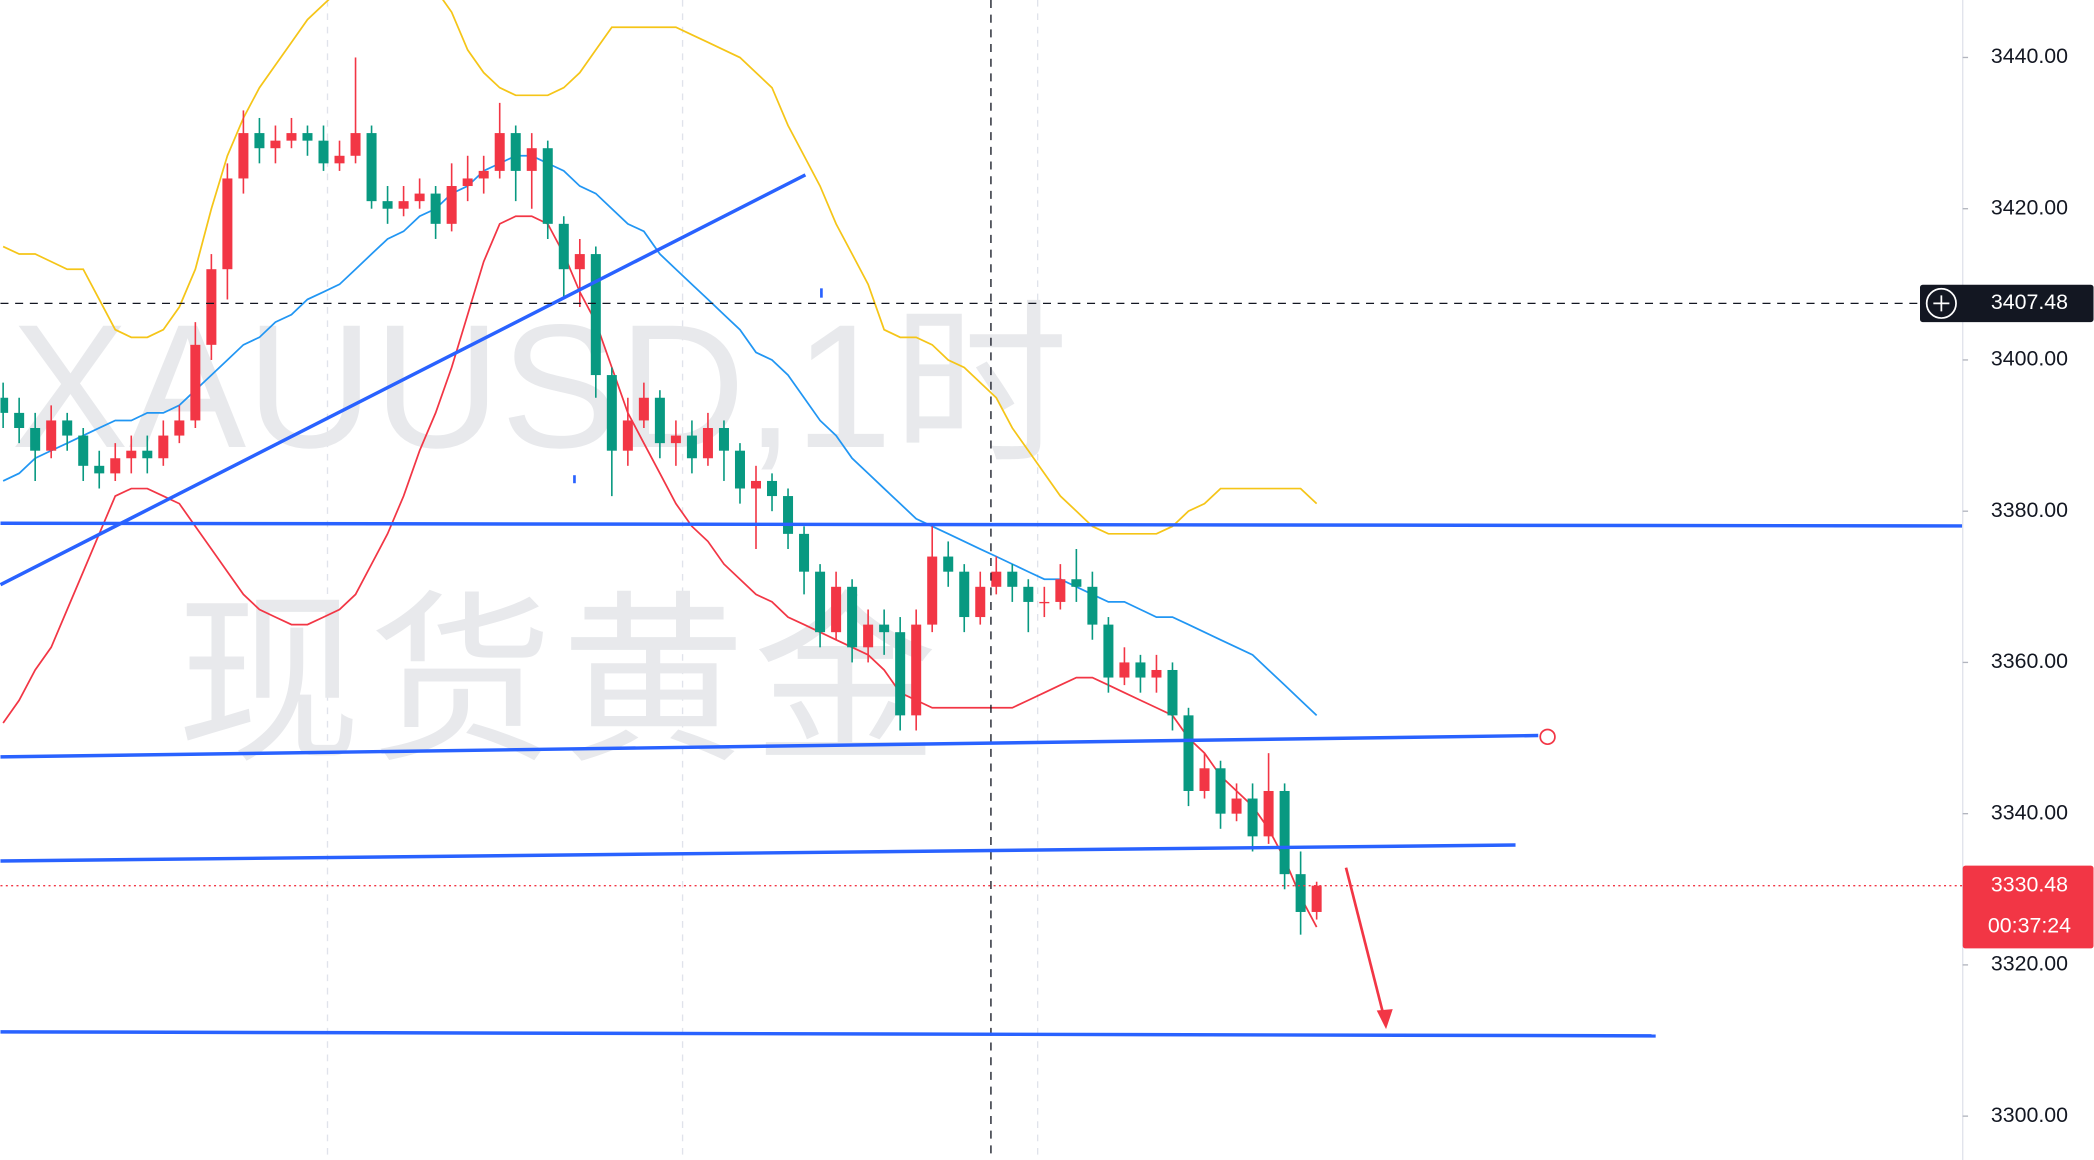  I want to click on last-price-label: 3330.48, so click(2029, 884).